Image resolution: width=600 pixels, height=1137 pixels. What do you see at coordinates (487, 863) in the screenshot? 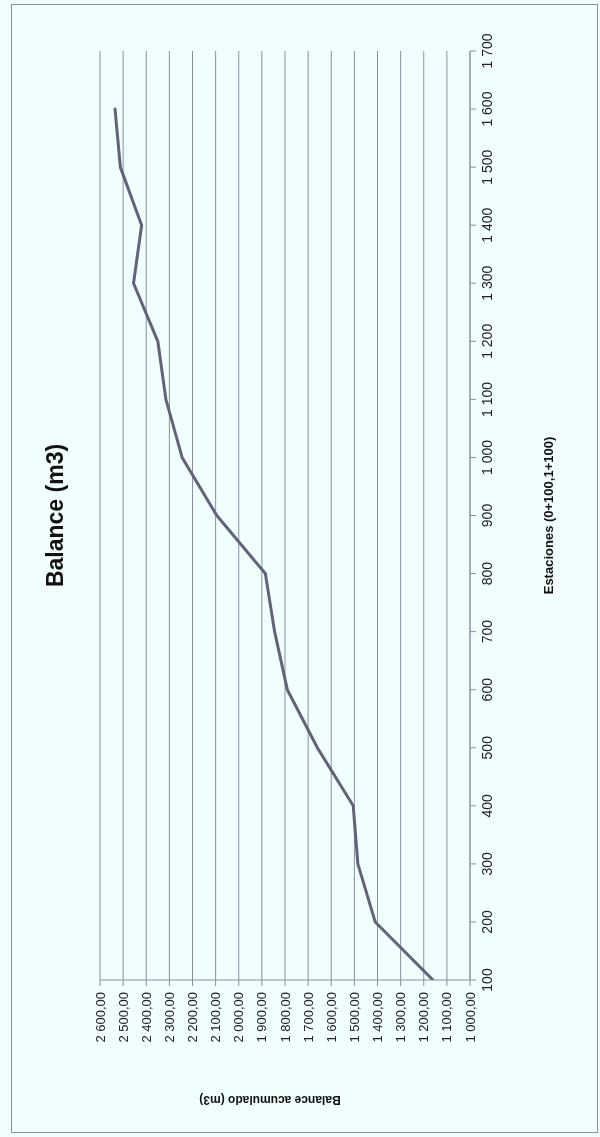
I see `y-tick-label: 300` at bounding box center [487, 863].